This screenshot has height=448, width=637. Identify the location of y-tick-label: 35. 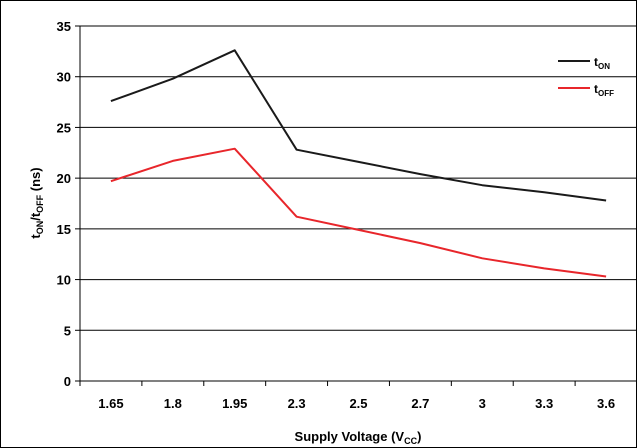
(64, 26).